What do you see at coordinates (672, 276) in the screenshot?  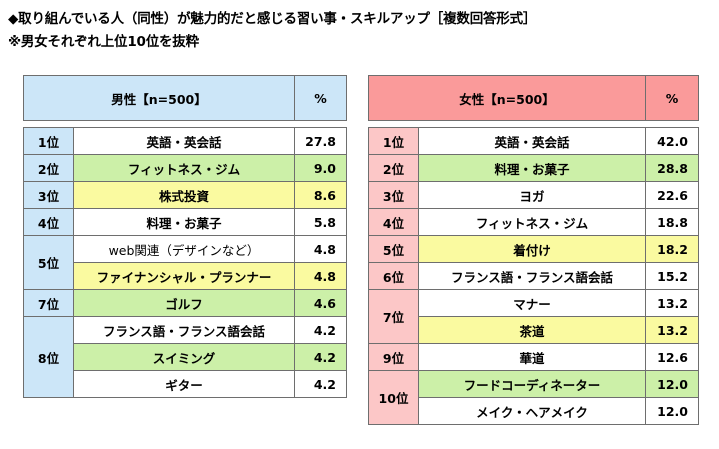 I see `value-cell: 15.2` at bounding box center [672, 276].